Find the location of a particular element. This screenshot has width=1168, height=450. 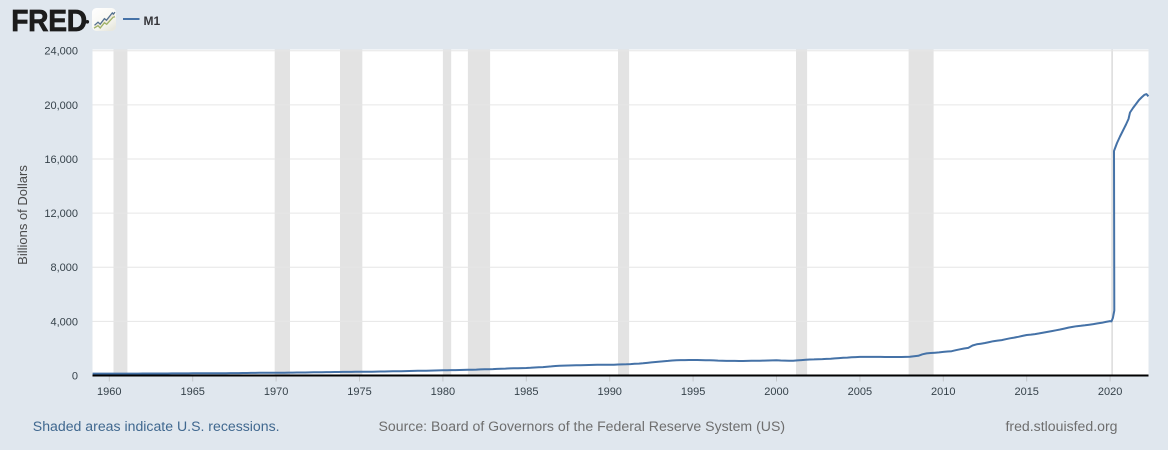

svg-text: 1970 is located at coordinates (276, 392).